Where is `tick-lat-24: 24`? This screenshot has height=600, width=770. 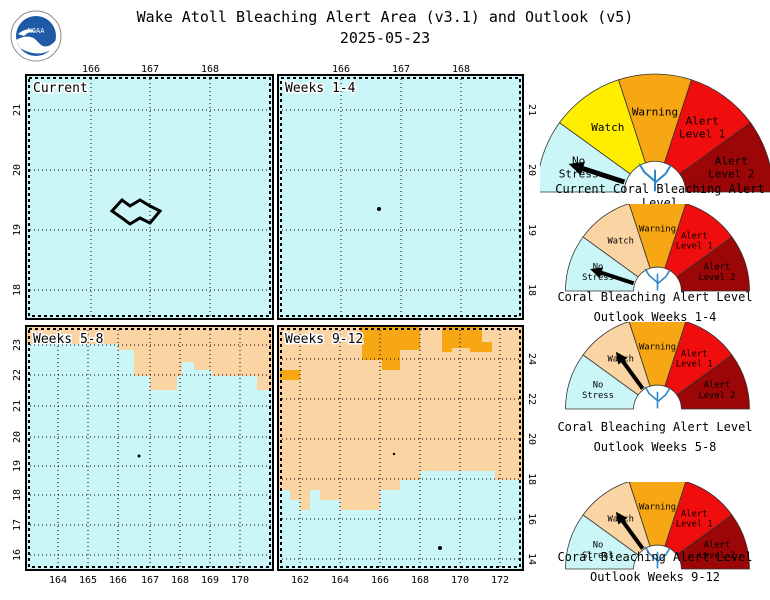
tick-lat-24: 24 is located at coordinates (531, 359).